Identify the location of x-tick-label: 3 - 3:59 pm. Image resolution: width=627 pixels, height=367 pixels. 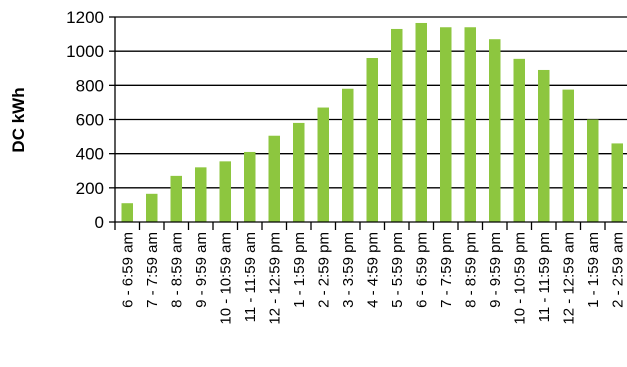
(348, 270).